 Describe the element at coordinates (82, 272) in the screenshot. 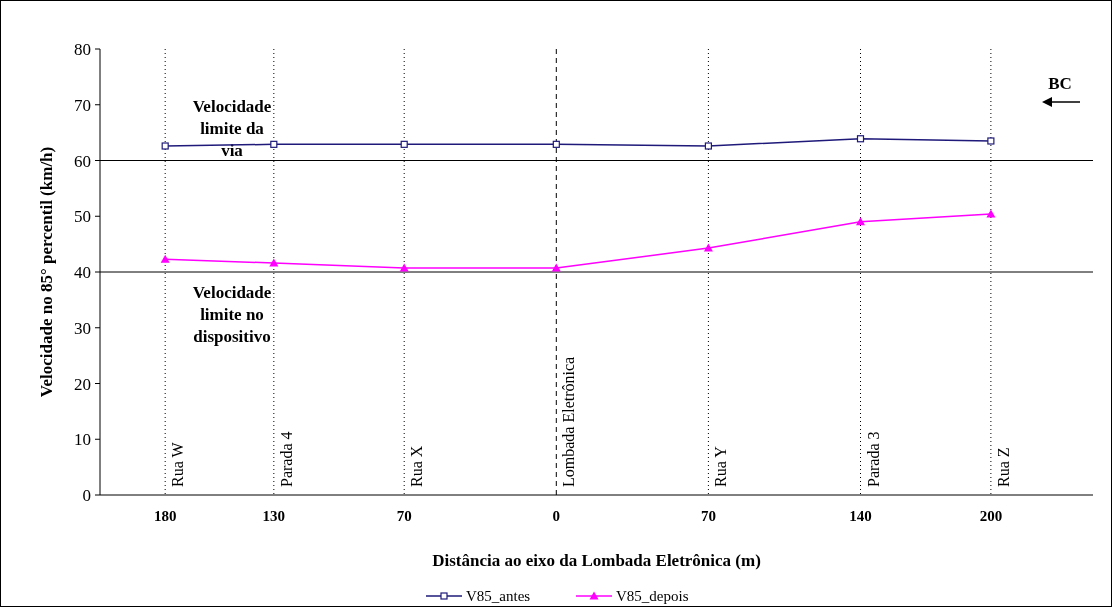

I see `y-tick-label: 40` at that location.